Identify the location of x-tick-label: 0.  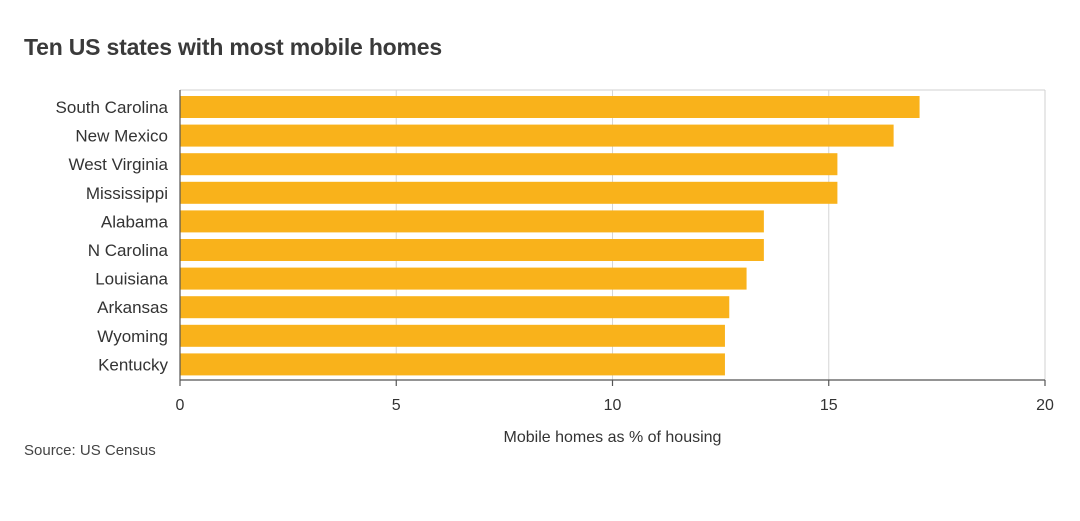
(180, 405).